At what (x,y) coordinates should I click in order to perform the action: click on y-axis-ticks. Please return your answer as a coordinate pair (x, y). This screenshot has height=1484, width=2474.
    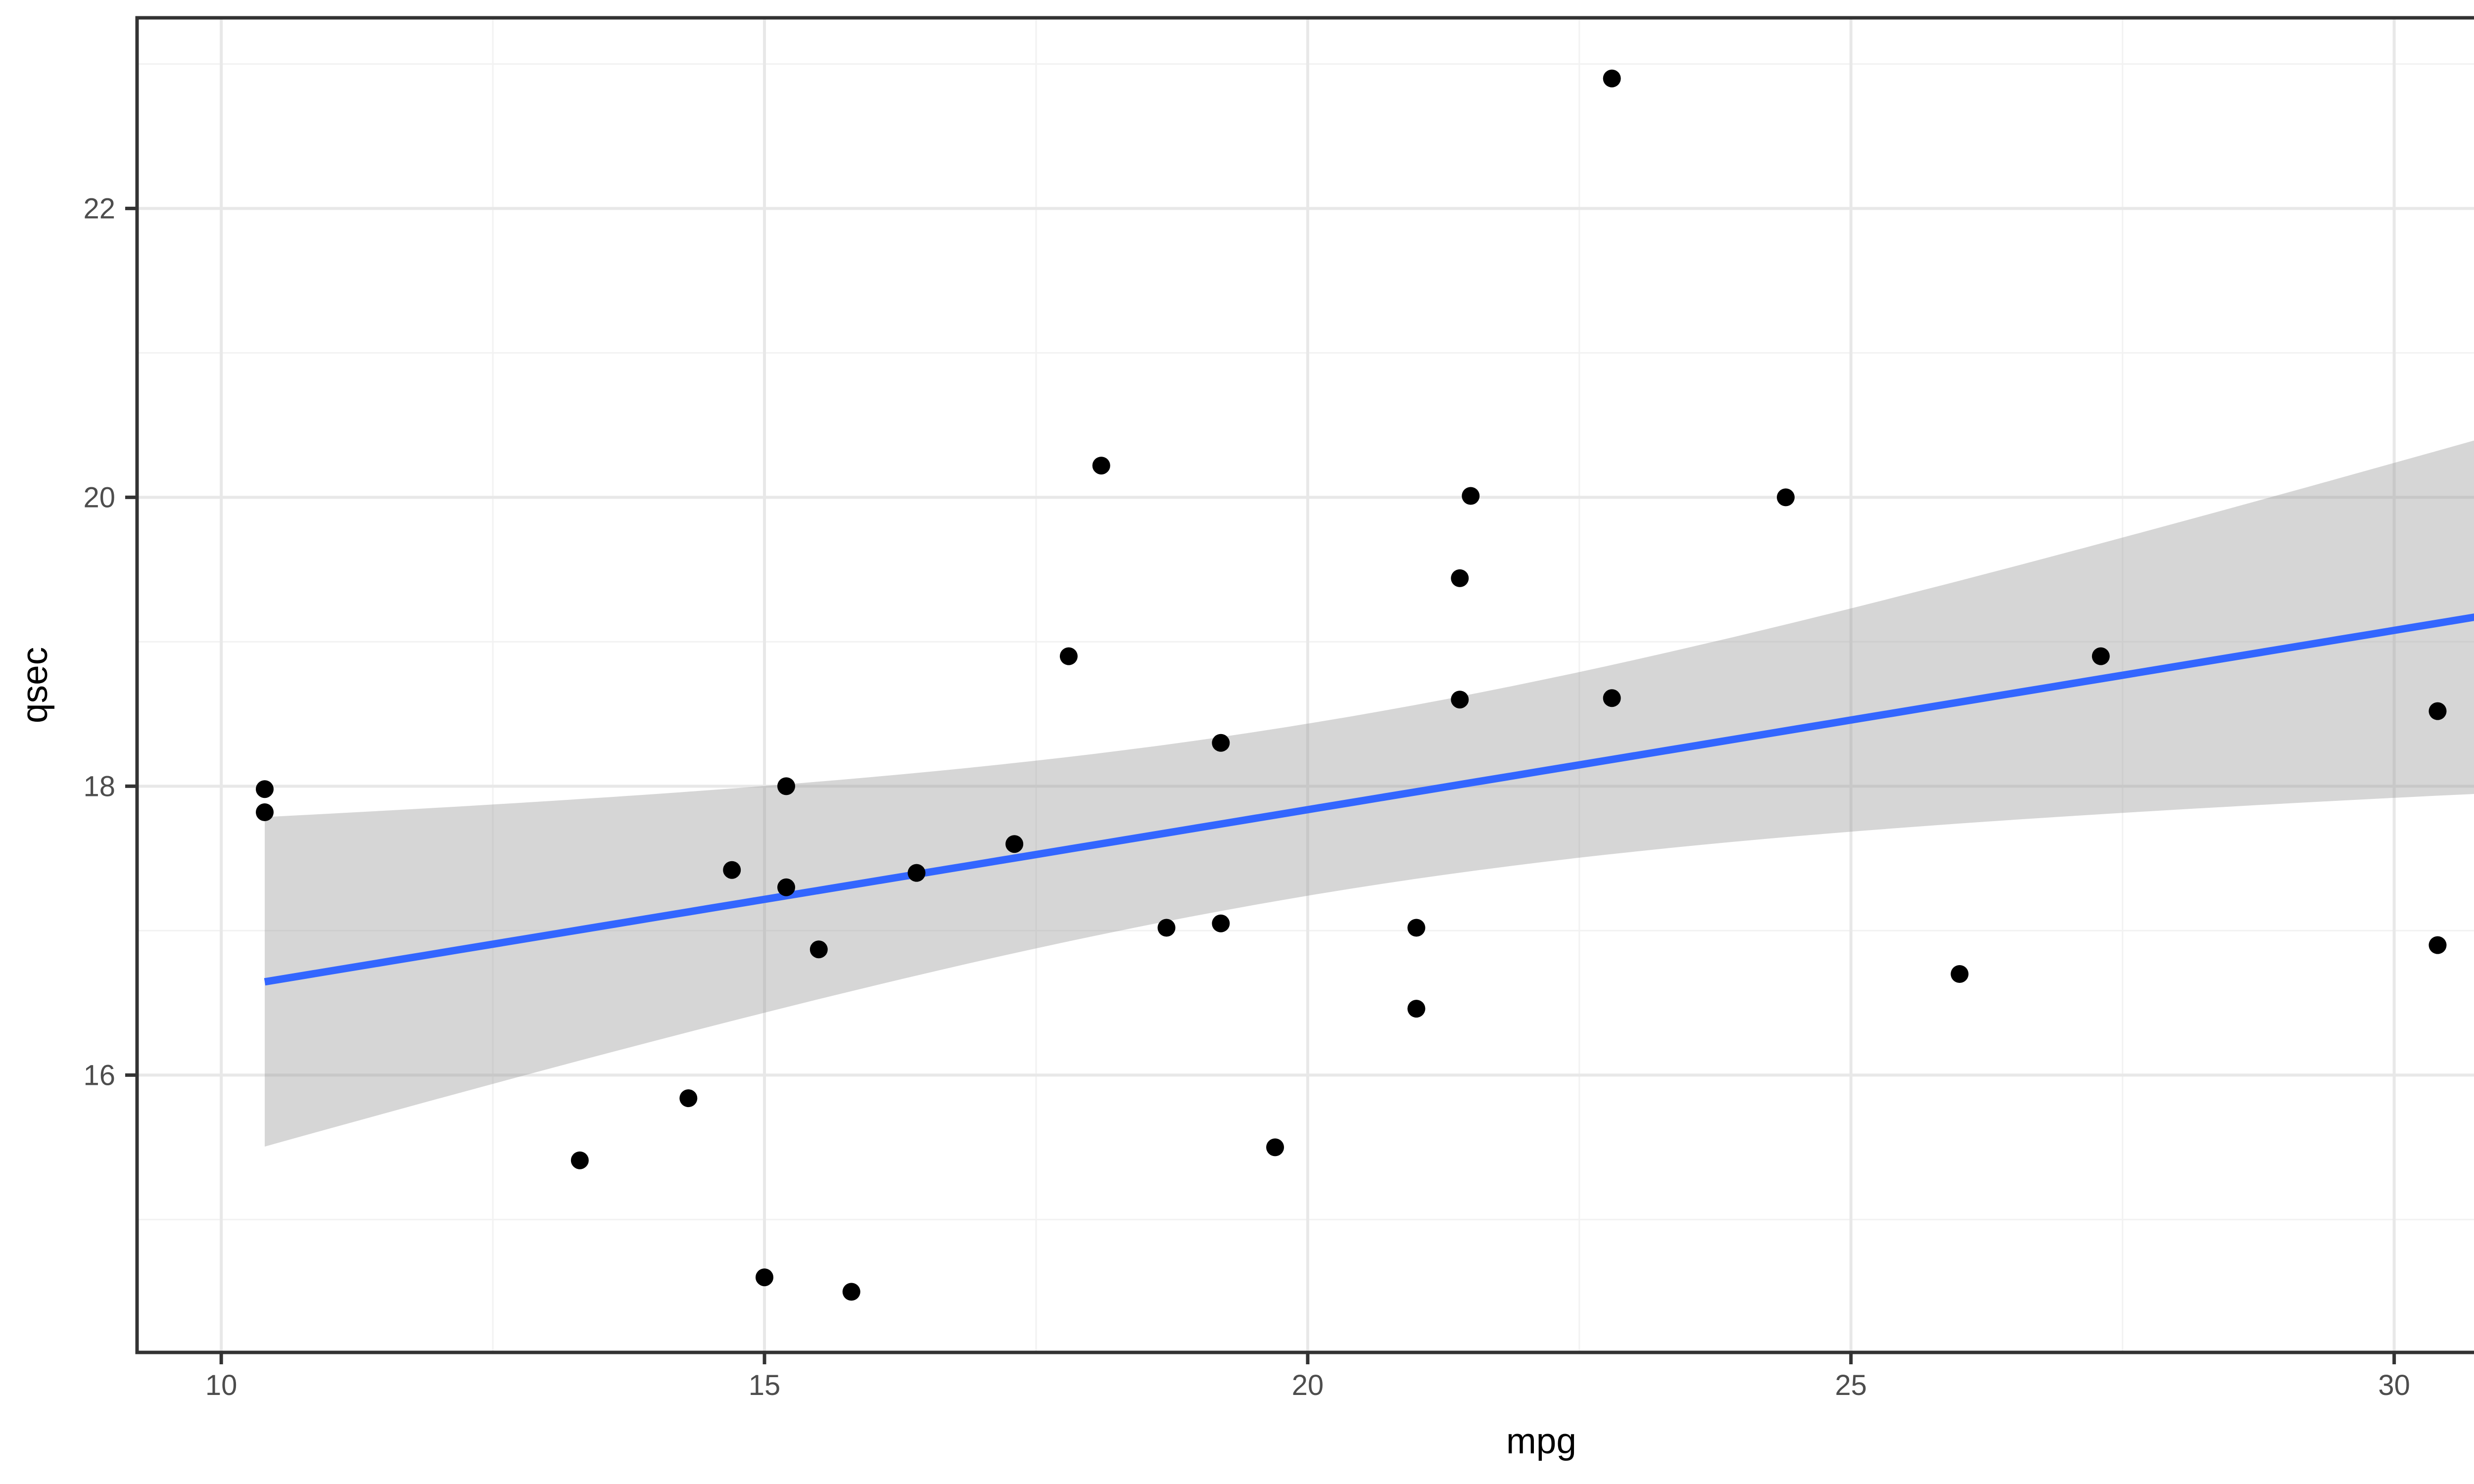
    Looking at the image, I should click on (131, 641).